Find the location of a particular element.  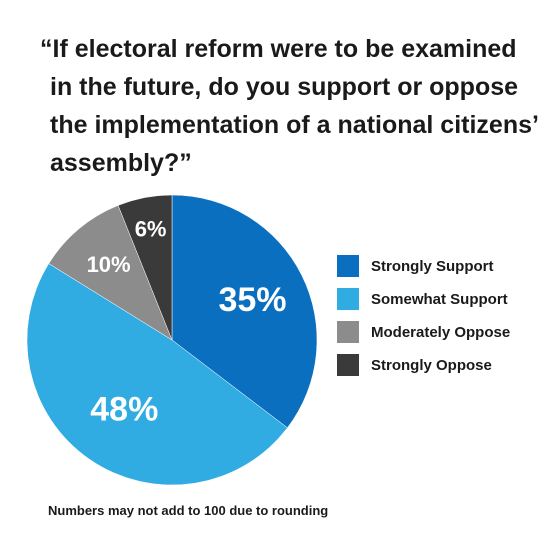

legend-item-strongly-support: Strongly Support is located at coordinates (423, 266).